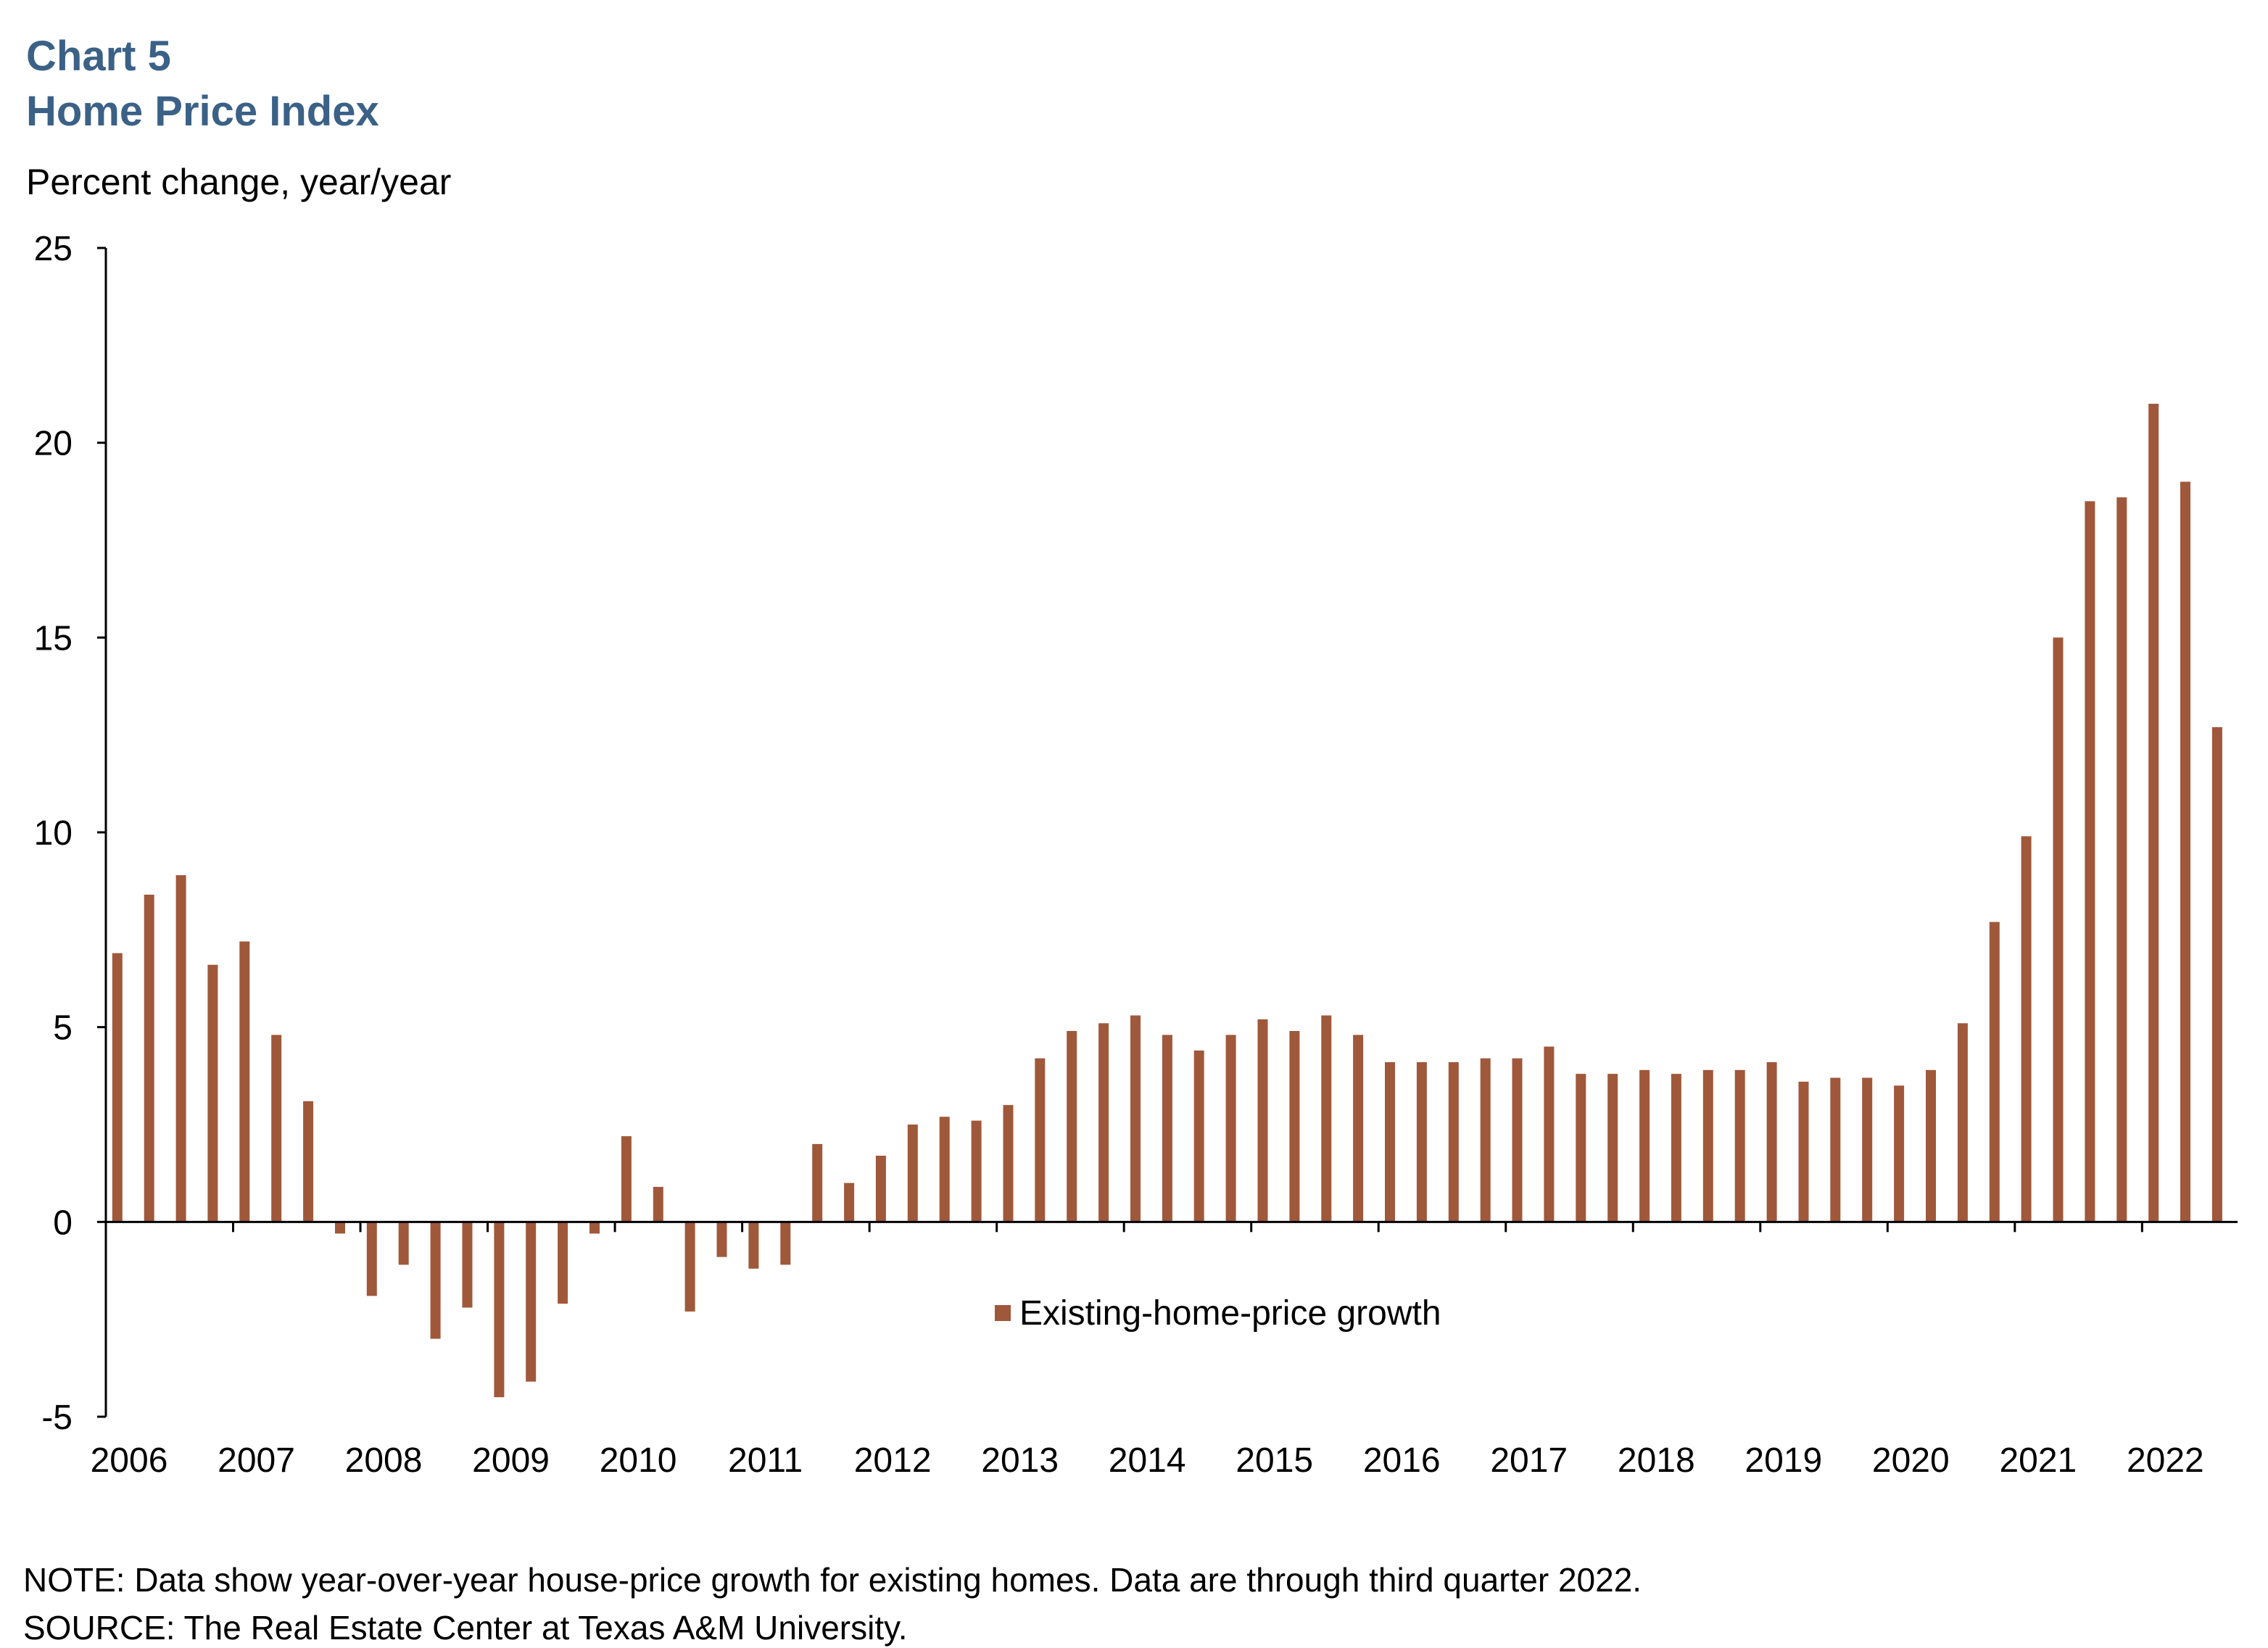  What do you see at coordinates (467, 1265) in the screenshot?
I see `bar-2008.75` at bounding box center [467, 1265].